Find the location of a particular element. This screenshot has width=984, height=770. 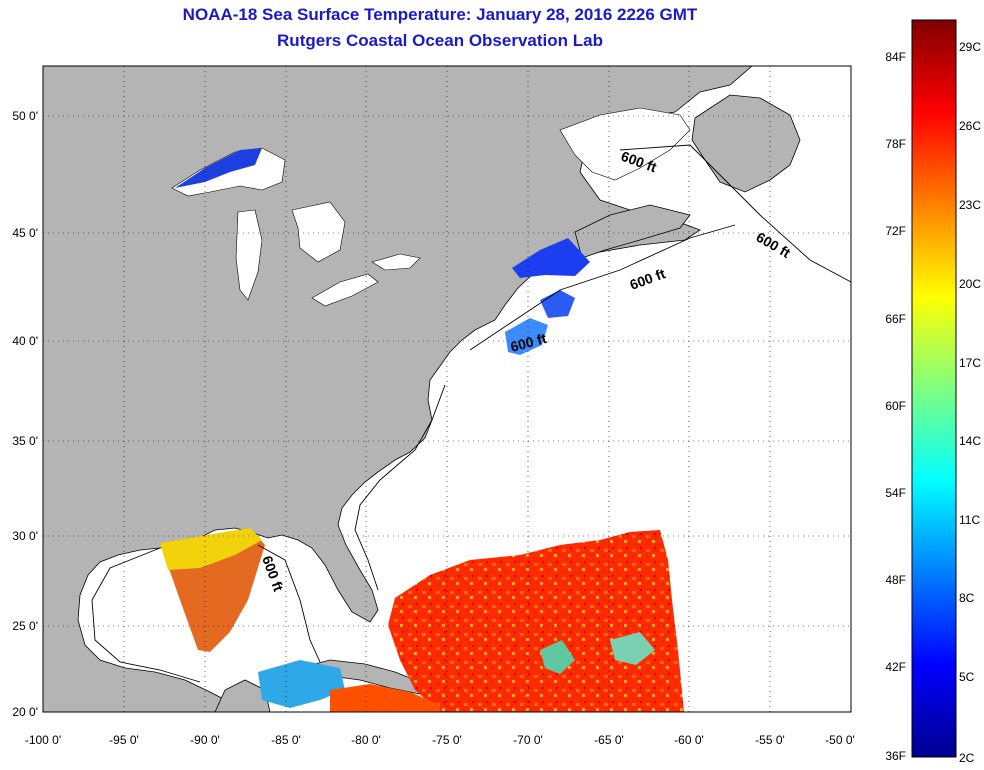

colorbar-c-label: 29C is located at coordinates (970, 47).